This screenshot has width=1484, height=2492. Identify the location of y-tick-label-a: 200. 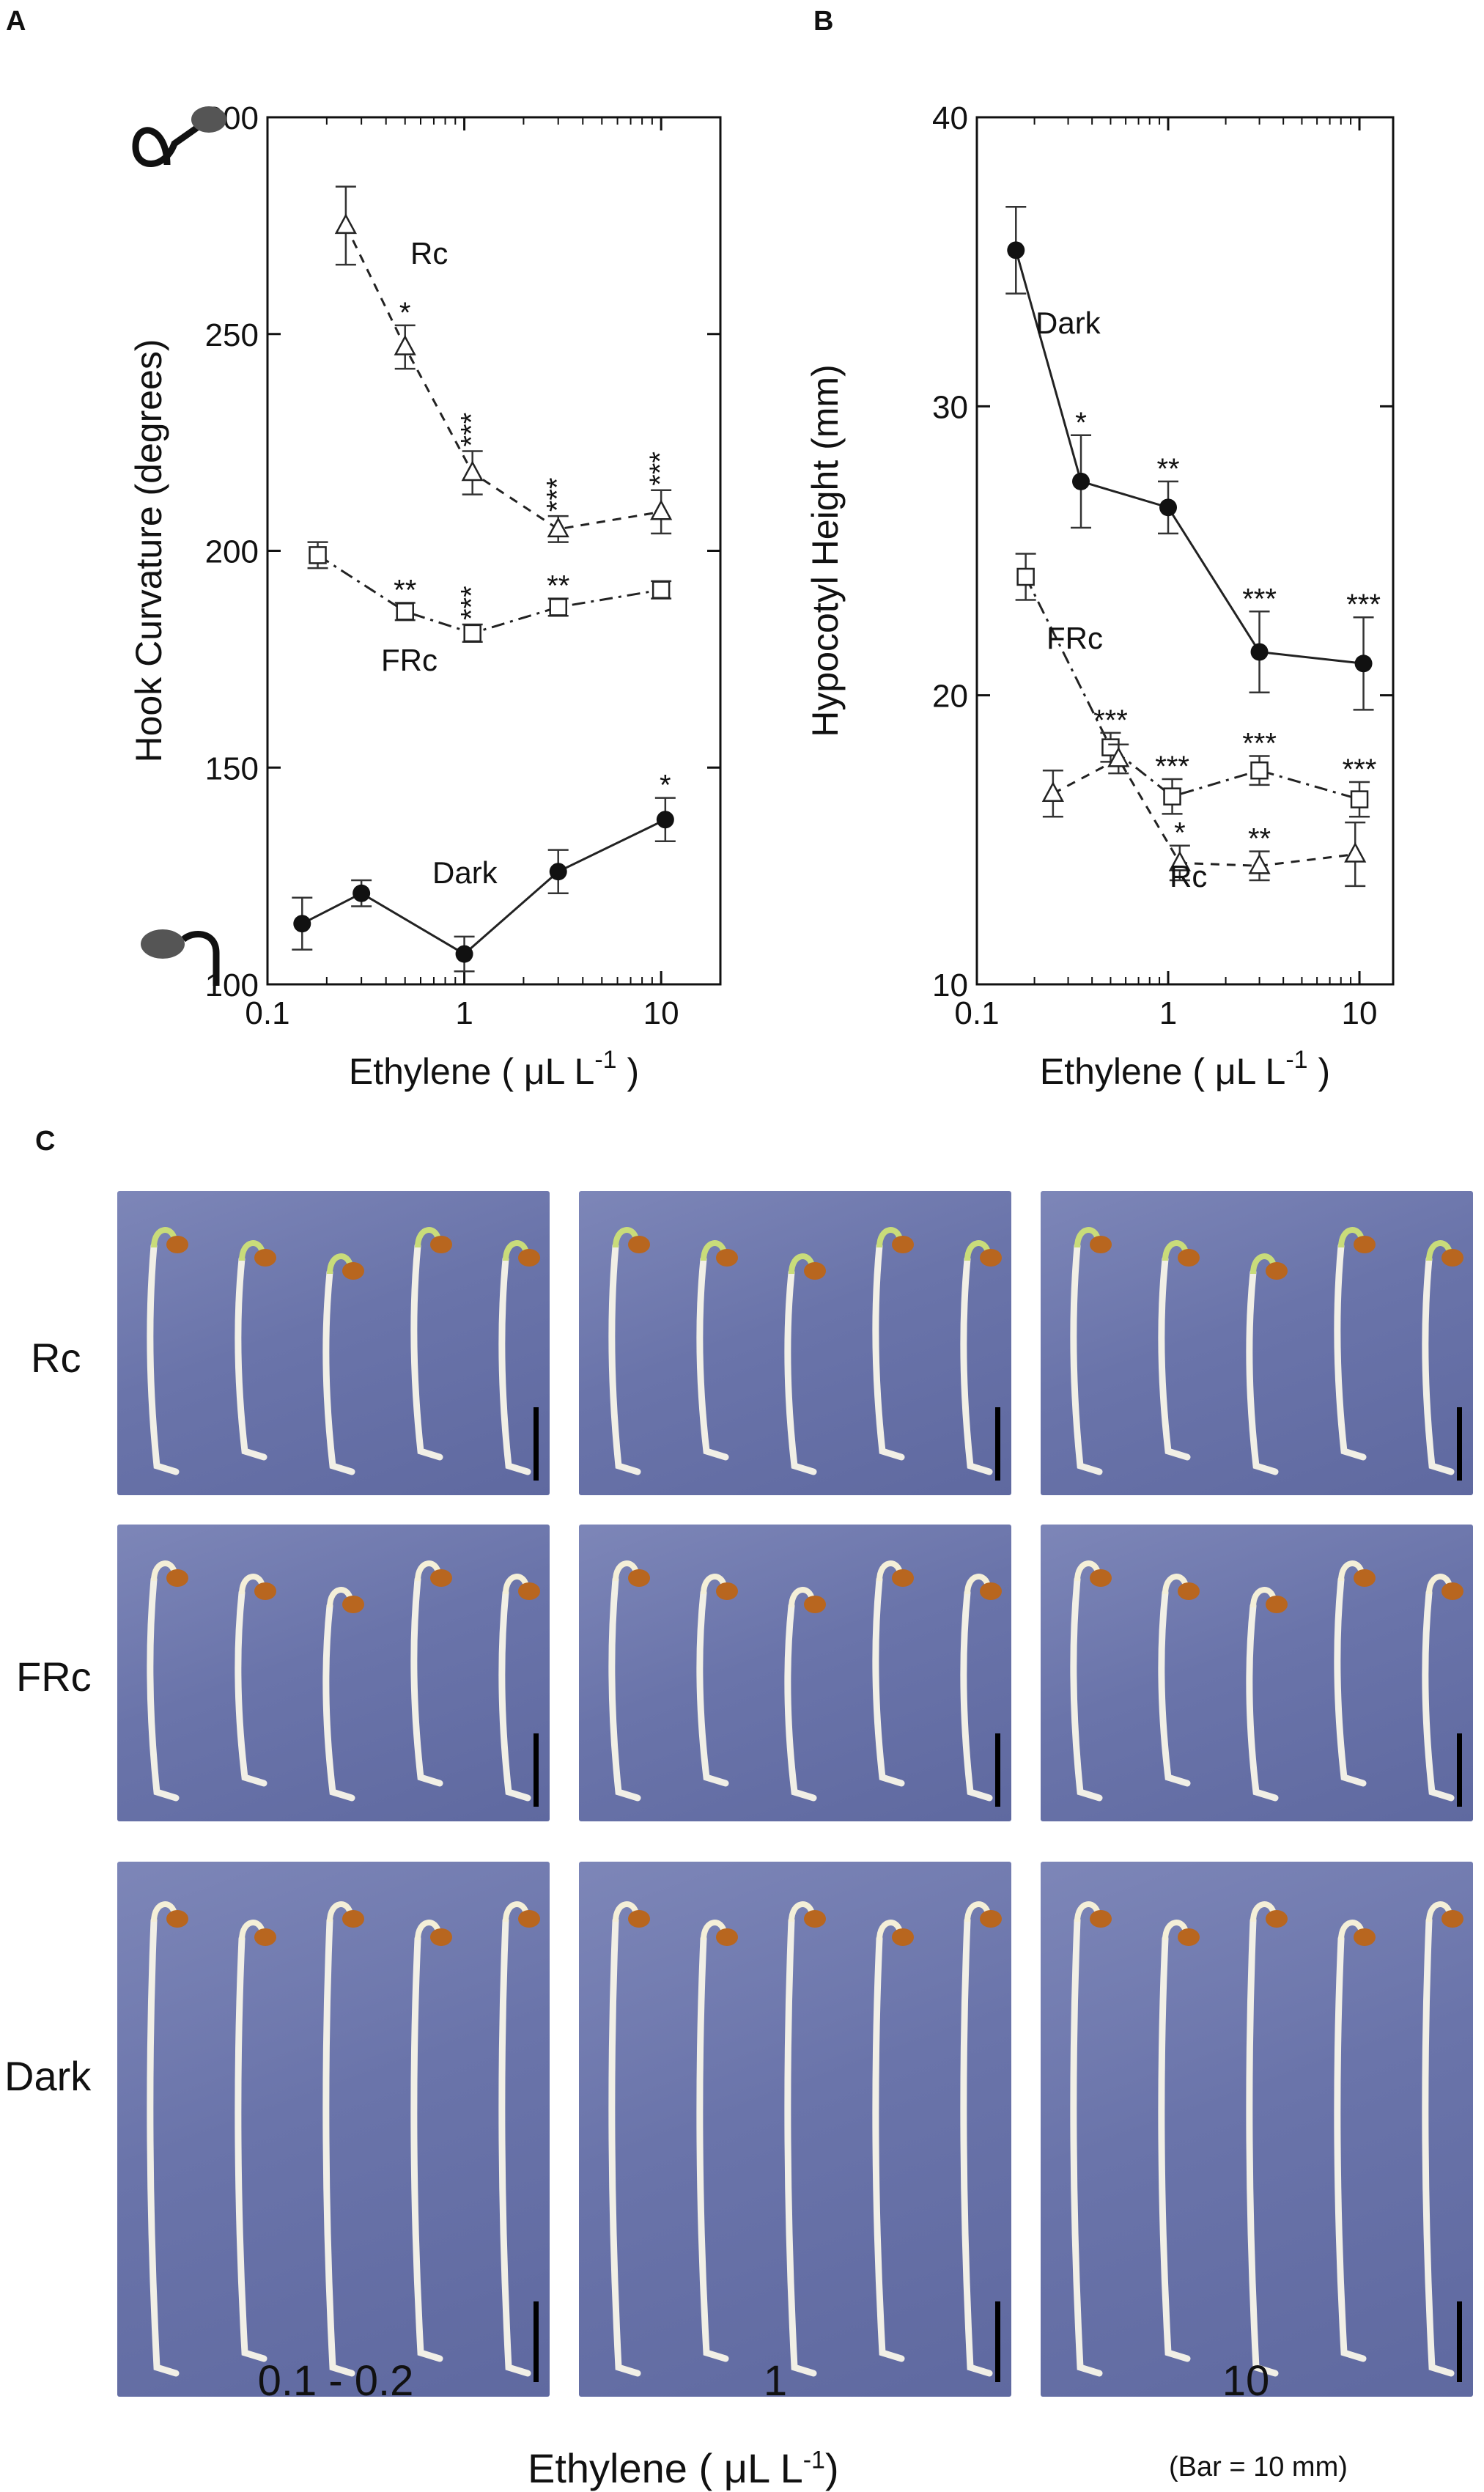
(232, 552).